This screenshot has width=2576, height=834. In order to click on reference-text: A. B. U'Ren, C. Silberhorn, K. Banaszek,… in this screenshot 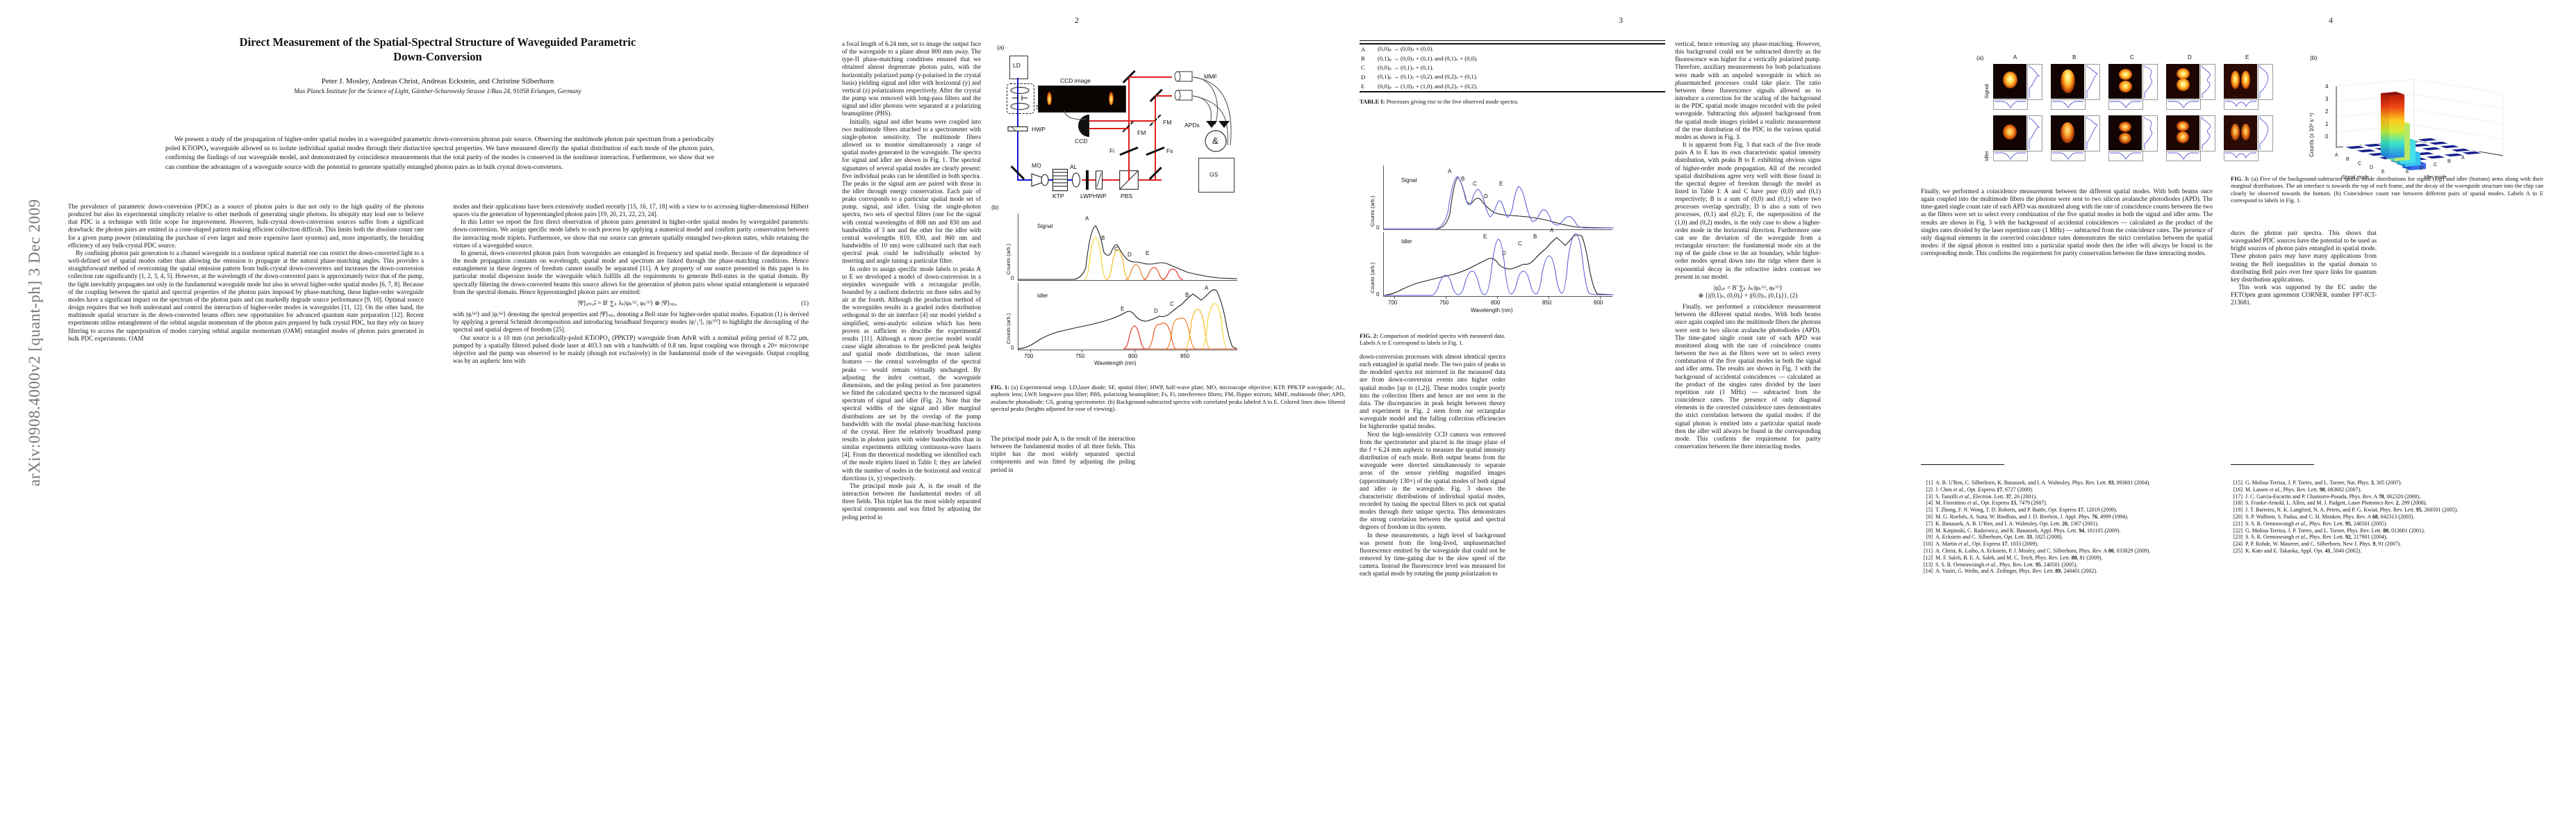, I will do `click(2043, 483)`.